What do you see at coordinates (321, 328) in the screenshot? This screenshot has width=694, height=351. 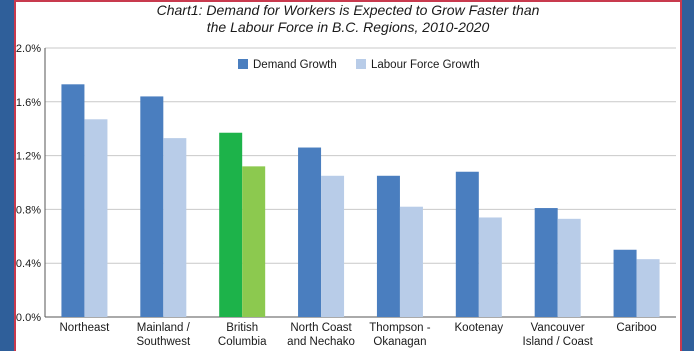 I see `x-category-label: North Coast` at bounding box center [321, 328].